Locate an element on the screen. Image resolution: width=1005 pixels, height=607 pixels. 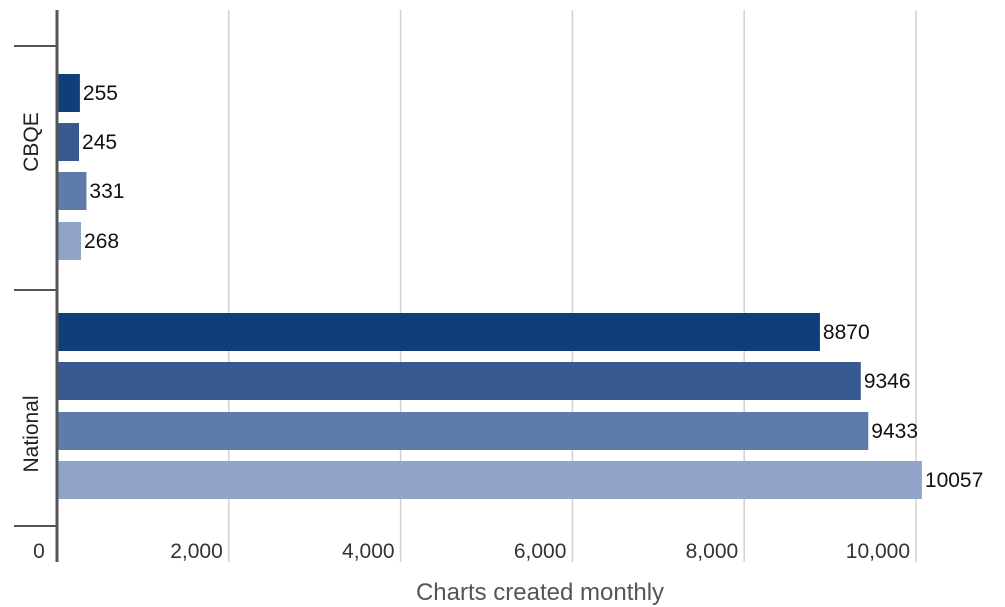
x-axis-title: Charts created monthly is located at coordinates (540, 592).